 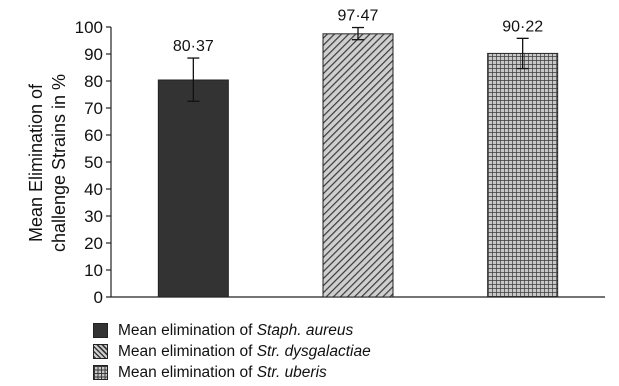 I want to click on legend-label: Mean elimination of Str. dysgalactiae, so click(x=244, y=351).